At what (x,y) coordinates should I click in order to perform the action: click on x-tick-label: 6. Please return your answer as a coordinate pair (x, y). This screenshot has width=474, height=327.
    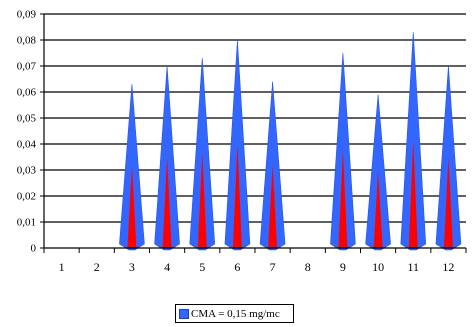
    Looking at the image, I should click on (237, 267).